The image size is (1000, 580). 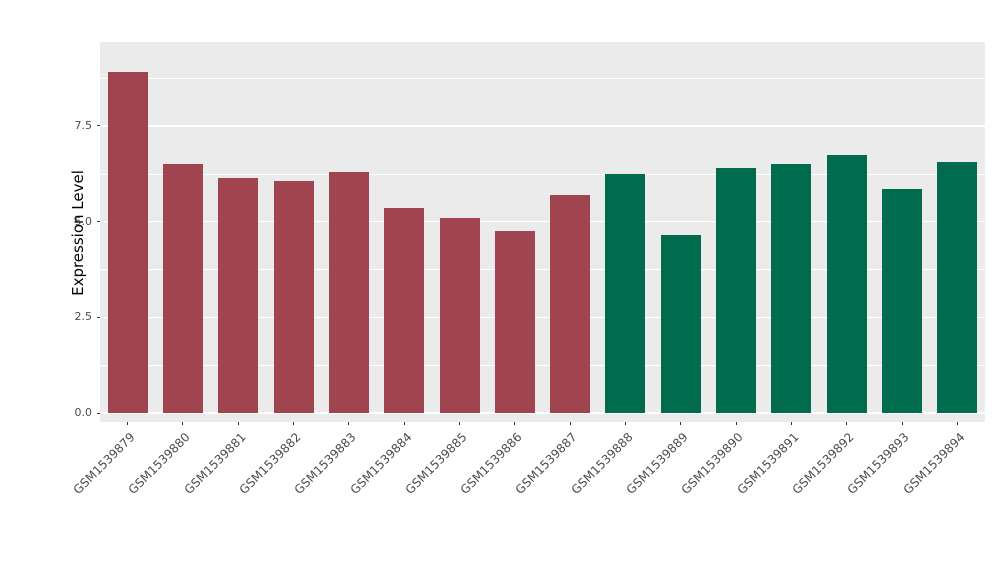 I want to click on y-tick-label: 7.5, so click(x=83, y=125).